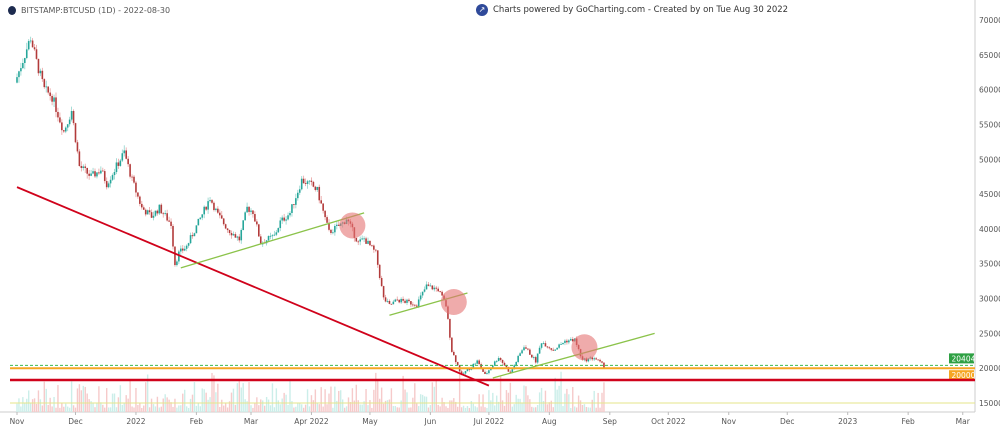  What do you see at coordinates (989, 403) in the screenshot?
I see `y-tick-label: 15000` at bounding box center [989, 403].